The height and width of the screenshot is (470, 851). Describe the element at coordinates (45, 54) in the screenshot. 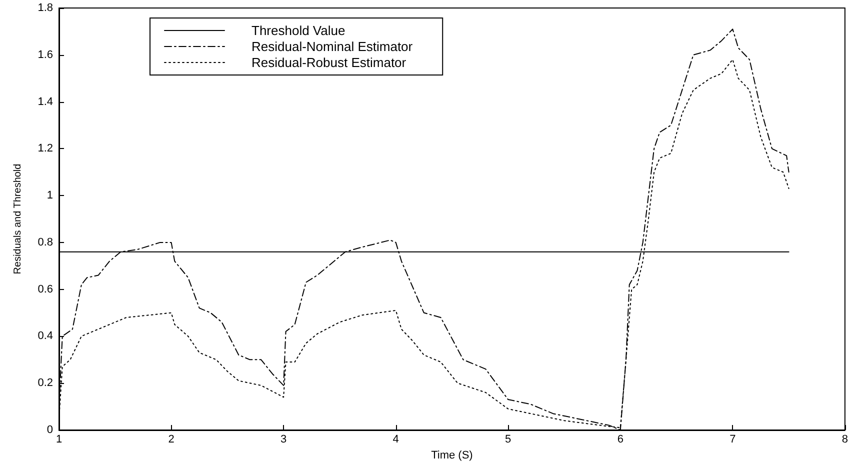

I see `y-tick-label: 1.6` at that location.